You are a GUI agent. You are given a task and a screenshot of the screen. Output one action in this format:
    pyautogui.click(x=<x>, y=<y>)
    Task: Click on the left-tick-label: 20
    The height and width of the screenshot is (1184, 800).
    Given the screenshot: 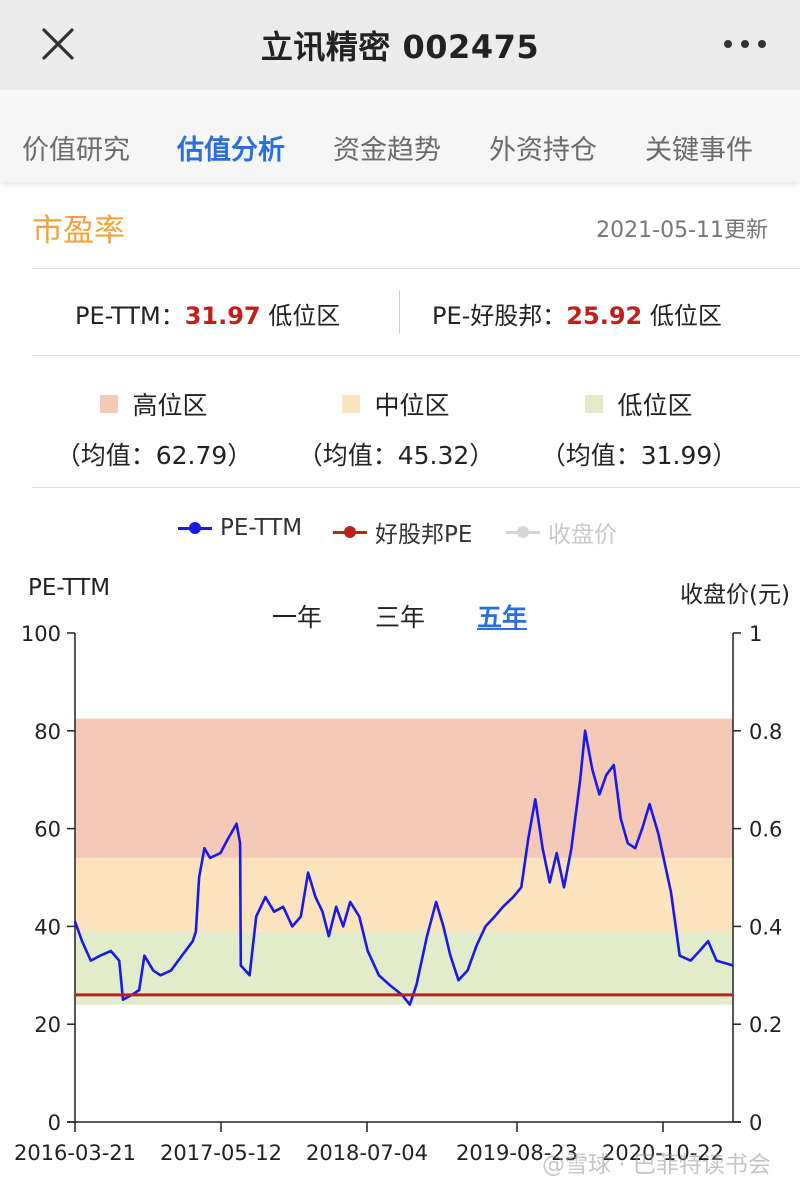 What is the action you would take?
    pyautogui.click(x=47, y=1025)
    